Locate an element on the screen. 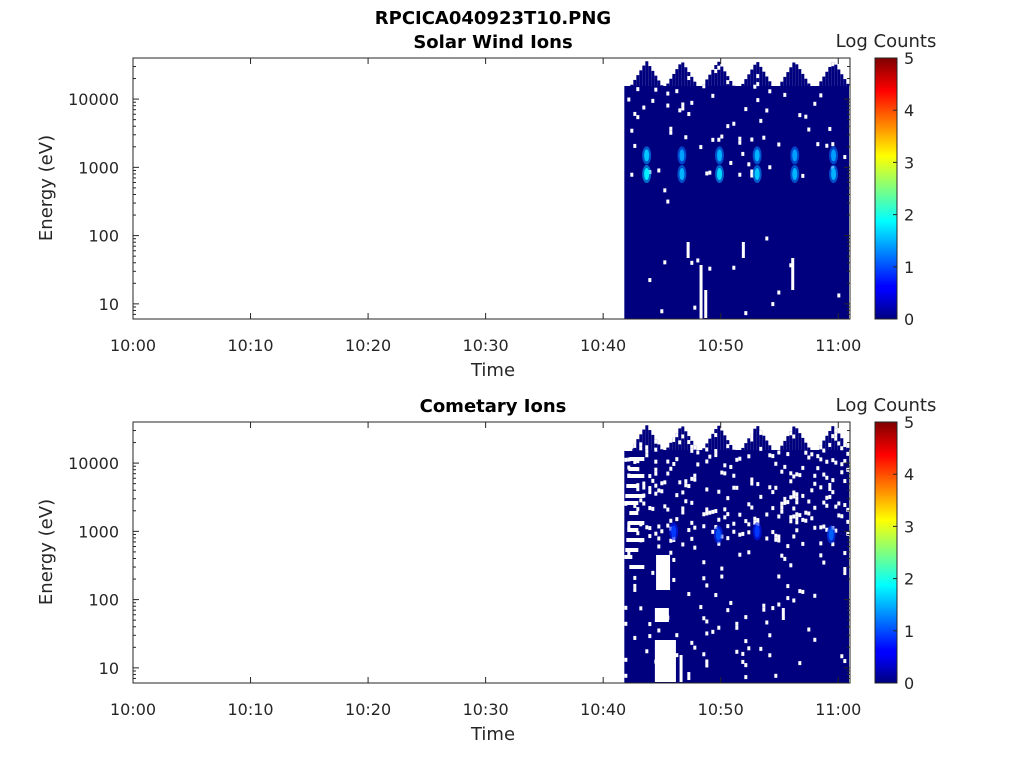 The height and width of the screenshot is (768, 1024). colorbar-tick-label: 3 is located at coordinates (909, 162).